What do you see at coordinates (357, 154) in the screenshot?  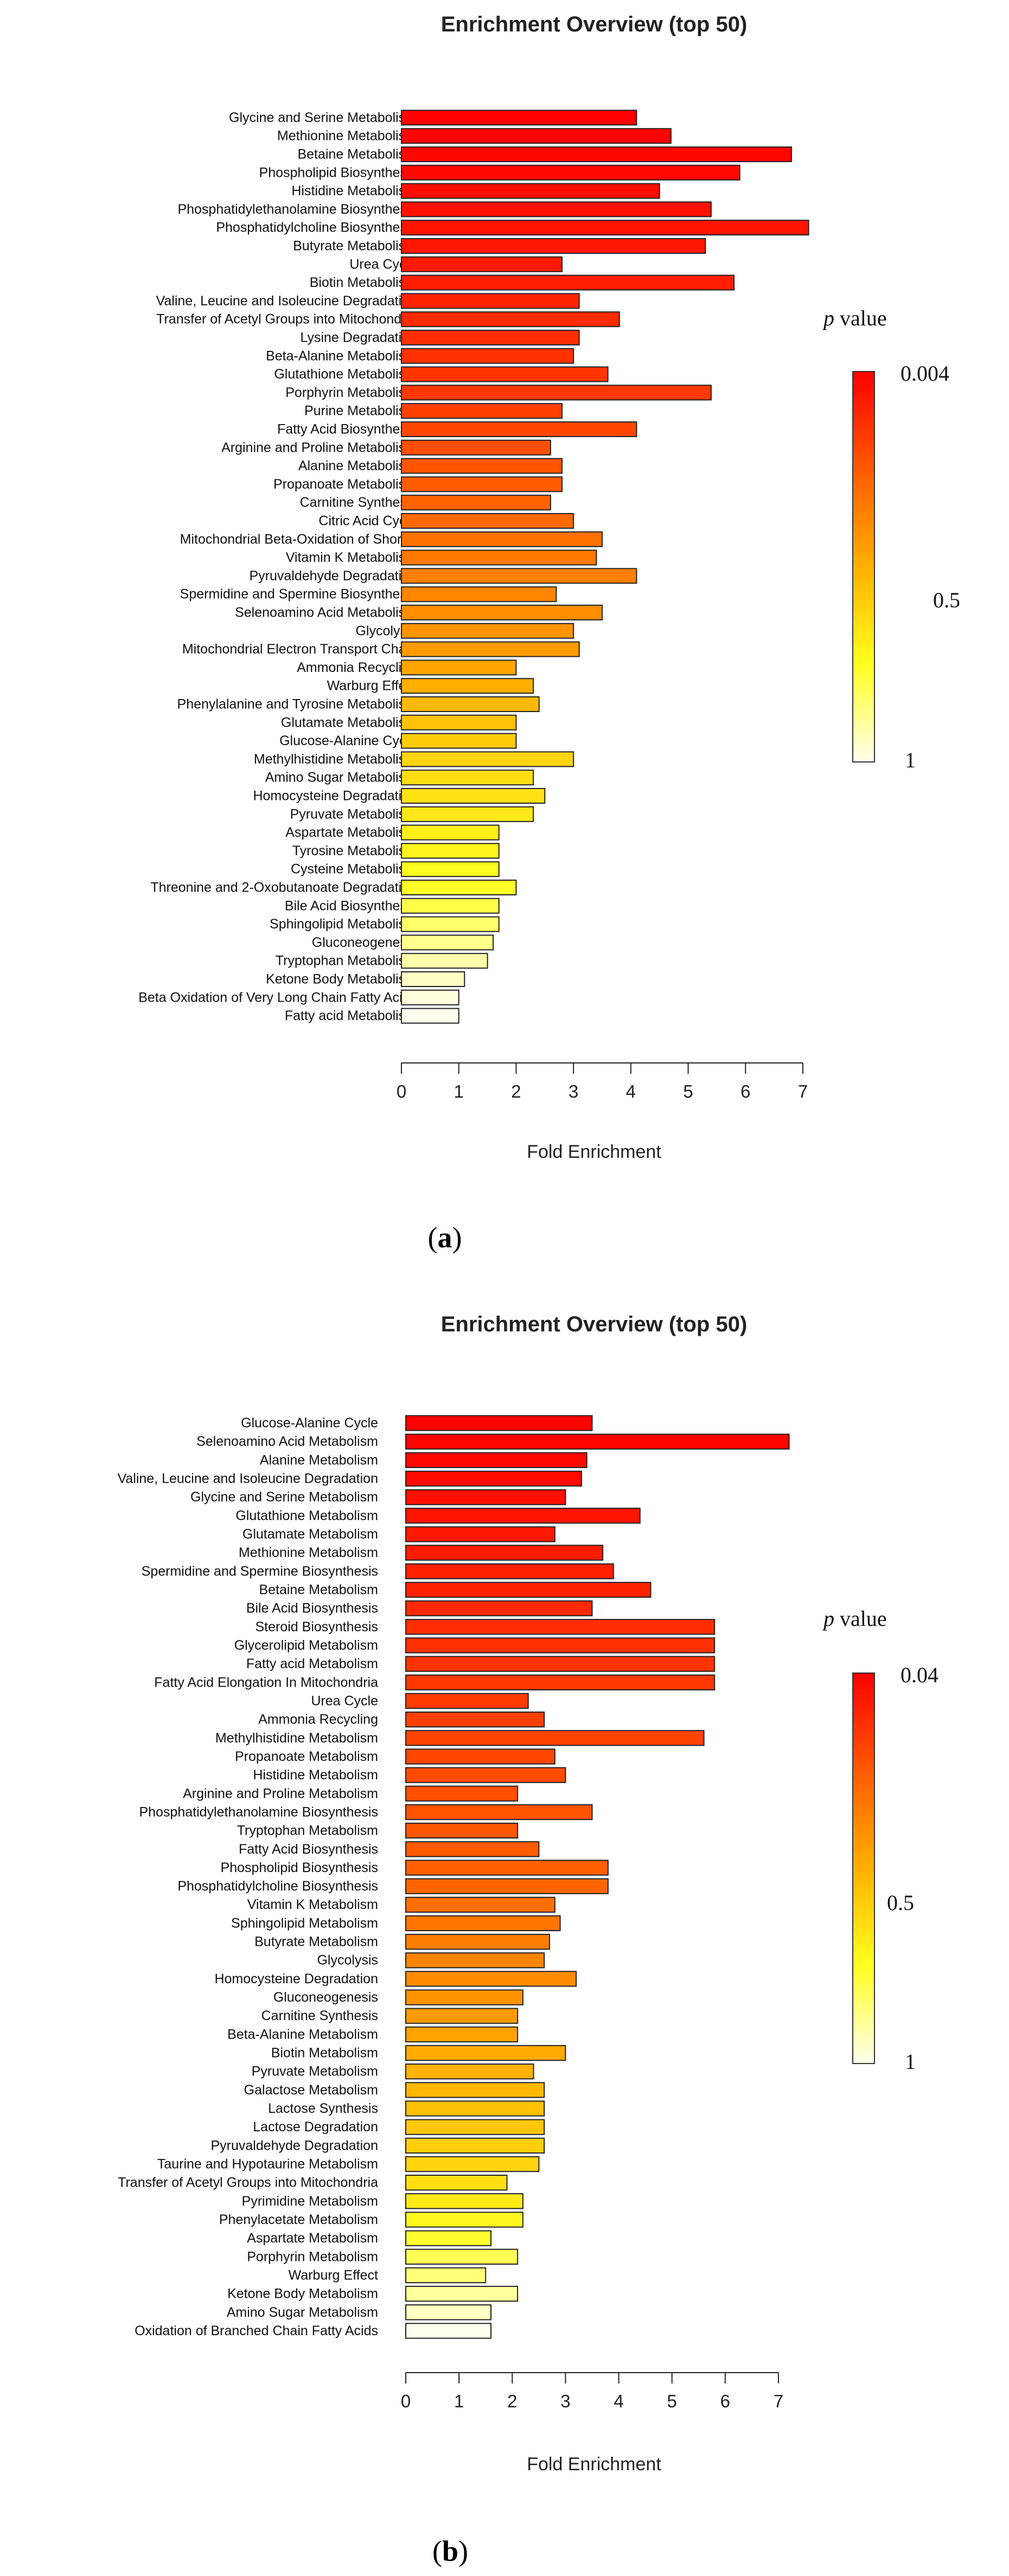 I see `chart-a-category-label: Betaine Metabolism` at bounding box center [357, 154].